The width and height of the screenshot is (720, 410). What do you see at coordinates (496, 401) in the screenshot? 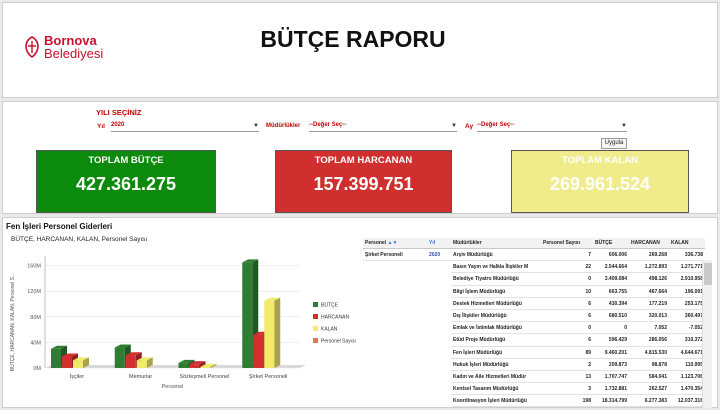
I see `table-cell-mud: Koordinasyon İşleri Müdürlüğü` at bounding box center [496, 401].